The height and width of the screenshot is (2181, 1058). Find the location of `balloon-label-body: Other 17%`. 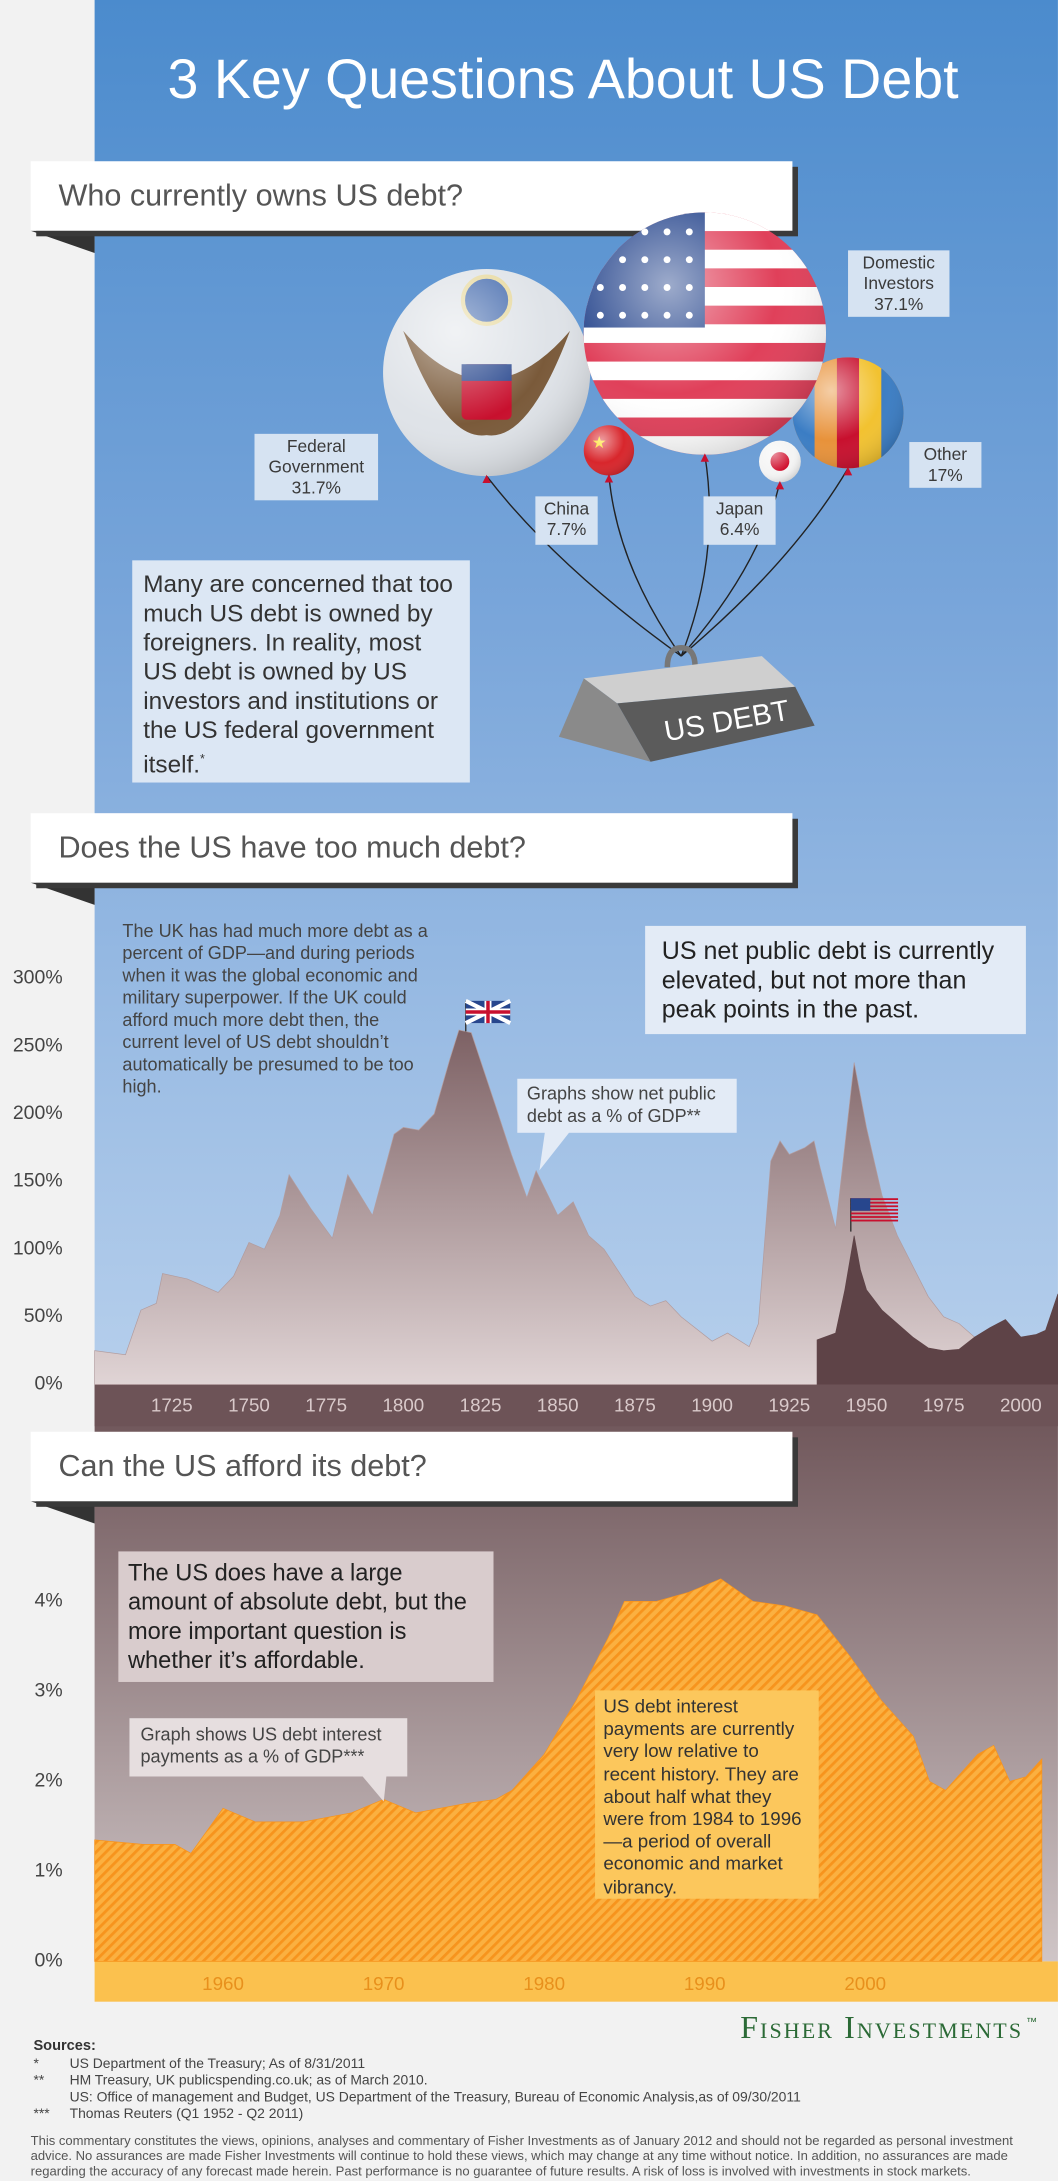

balloon-label-body: Other 17% is located at coordinates (945, 465).